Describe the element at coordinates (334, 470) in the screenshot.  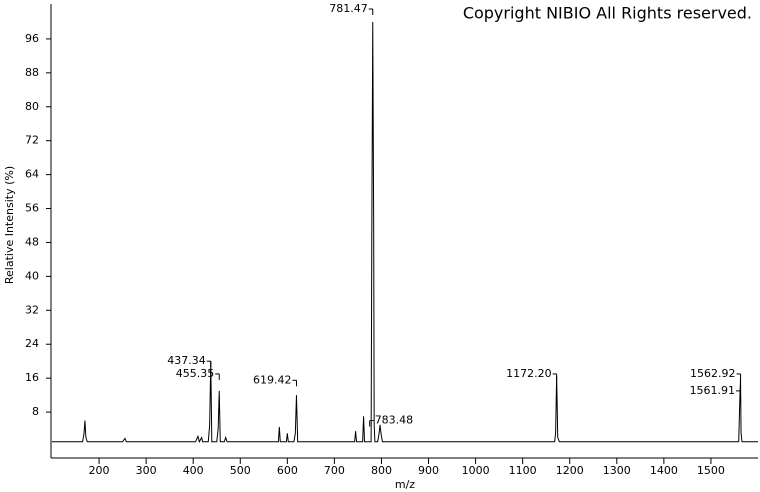
I see `x-tick-label: 700` at that location.